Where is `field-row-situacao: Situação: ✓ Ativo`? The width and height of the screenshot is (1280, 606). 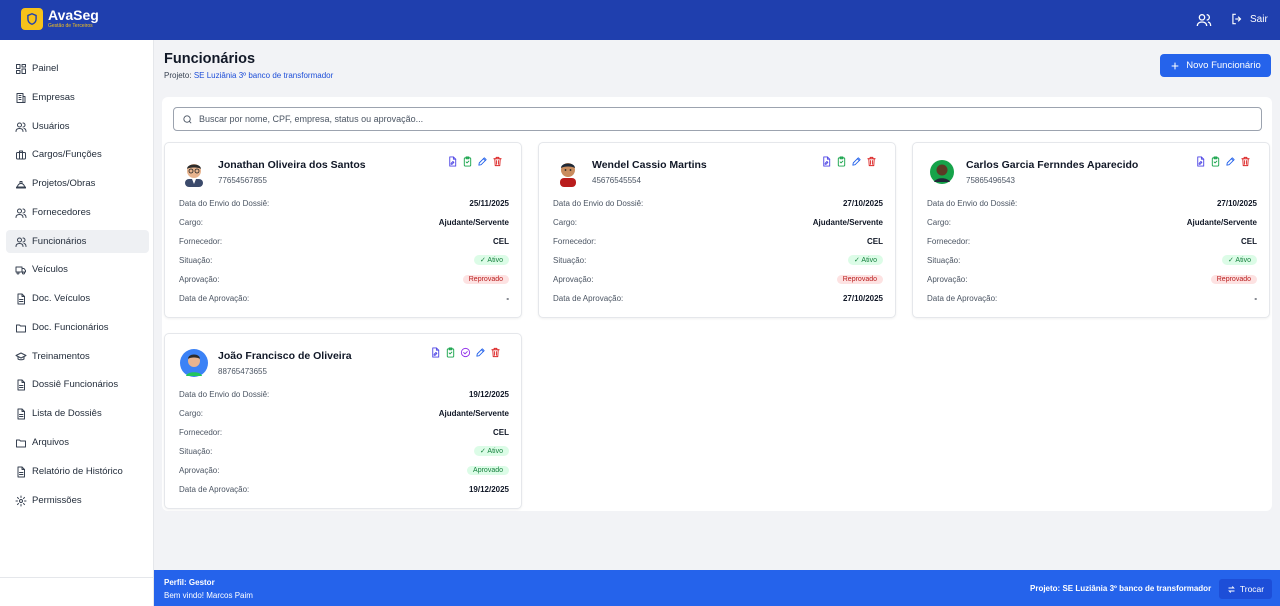
field-row-situacao: Situação: ✓ Ativo is located at coordinates (344, 260).